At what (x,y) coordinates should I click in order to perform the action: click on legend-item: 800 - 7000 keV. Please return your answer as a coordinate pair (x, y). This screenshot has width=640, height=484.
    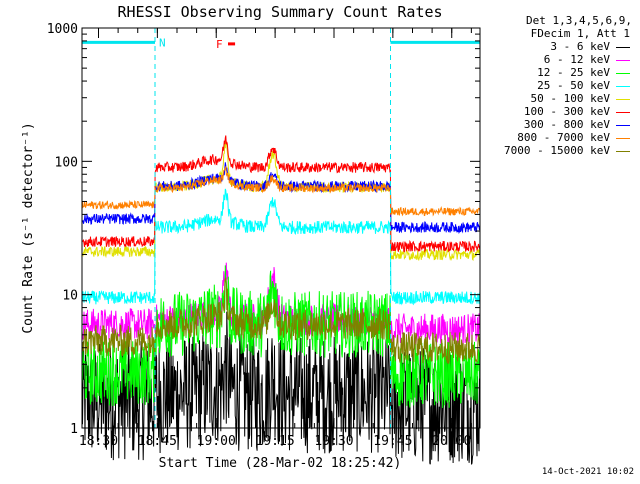
    Looking at the image, I should click on (573, 137).